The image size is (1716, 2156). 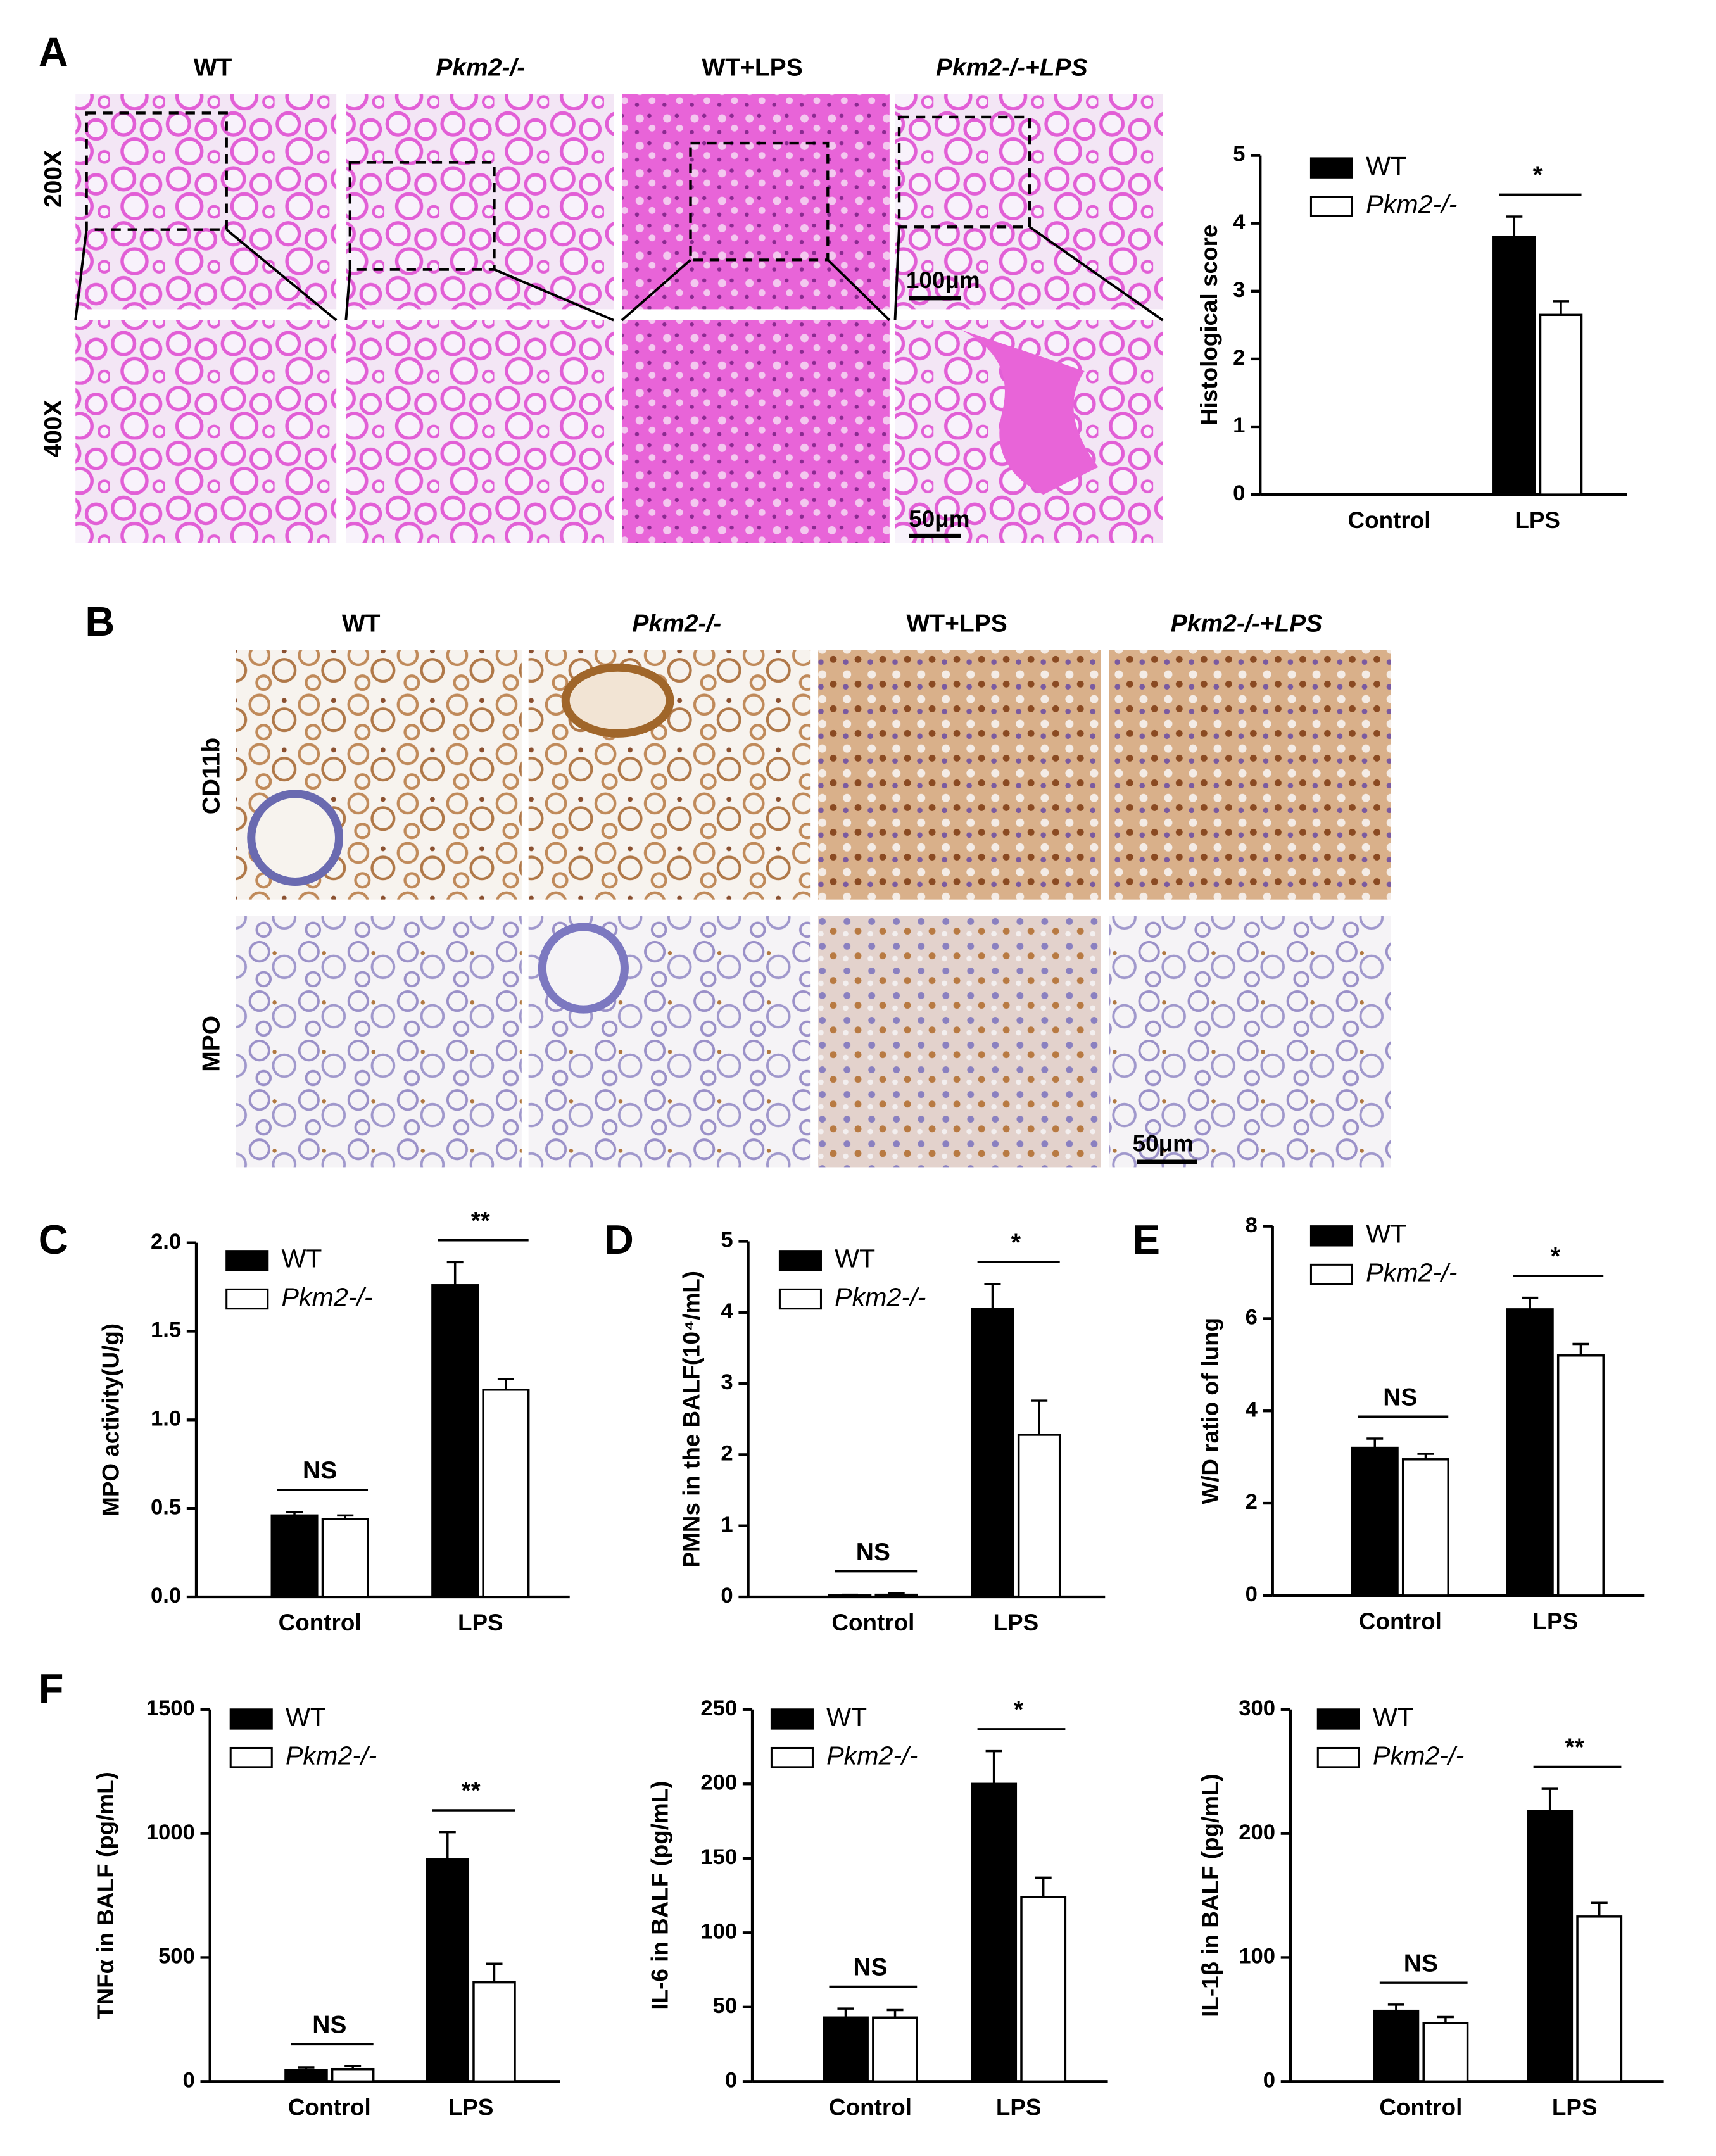 What do you see at coordinates (166, 1242) in the screenshot?
I see `y-tick-label: 2.0` at bounding box center [166, 1242].